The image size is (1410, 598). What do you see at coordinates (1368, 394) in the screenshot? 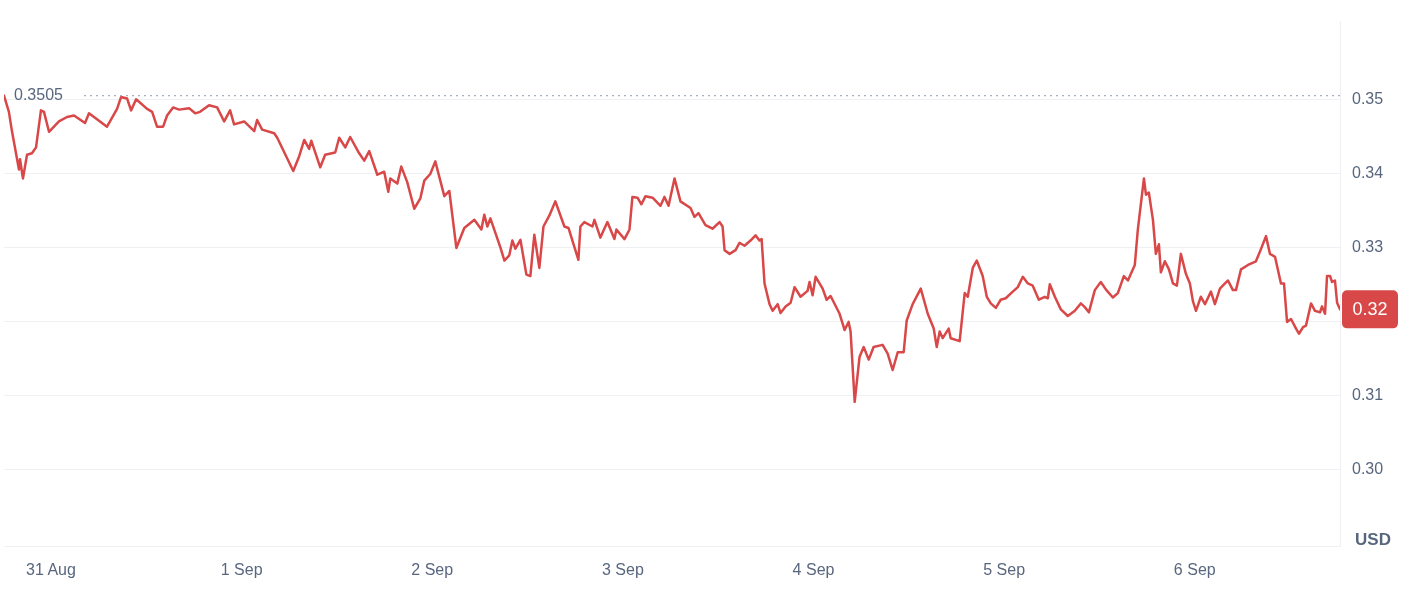
I see `y-tick-label: 0.31` at bounding box center [1368, 394].